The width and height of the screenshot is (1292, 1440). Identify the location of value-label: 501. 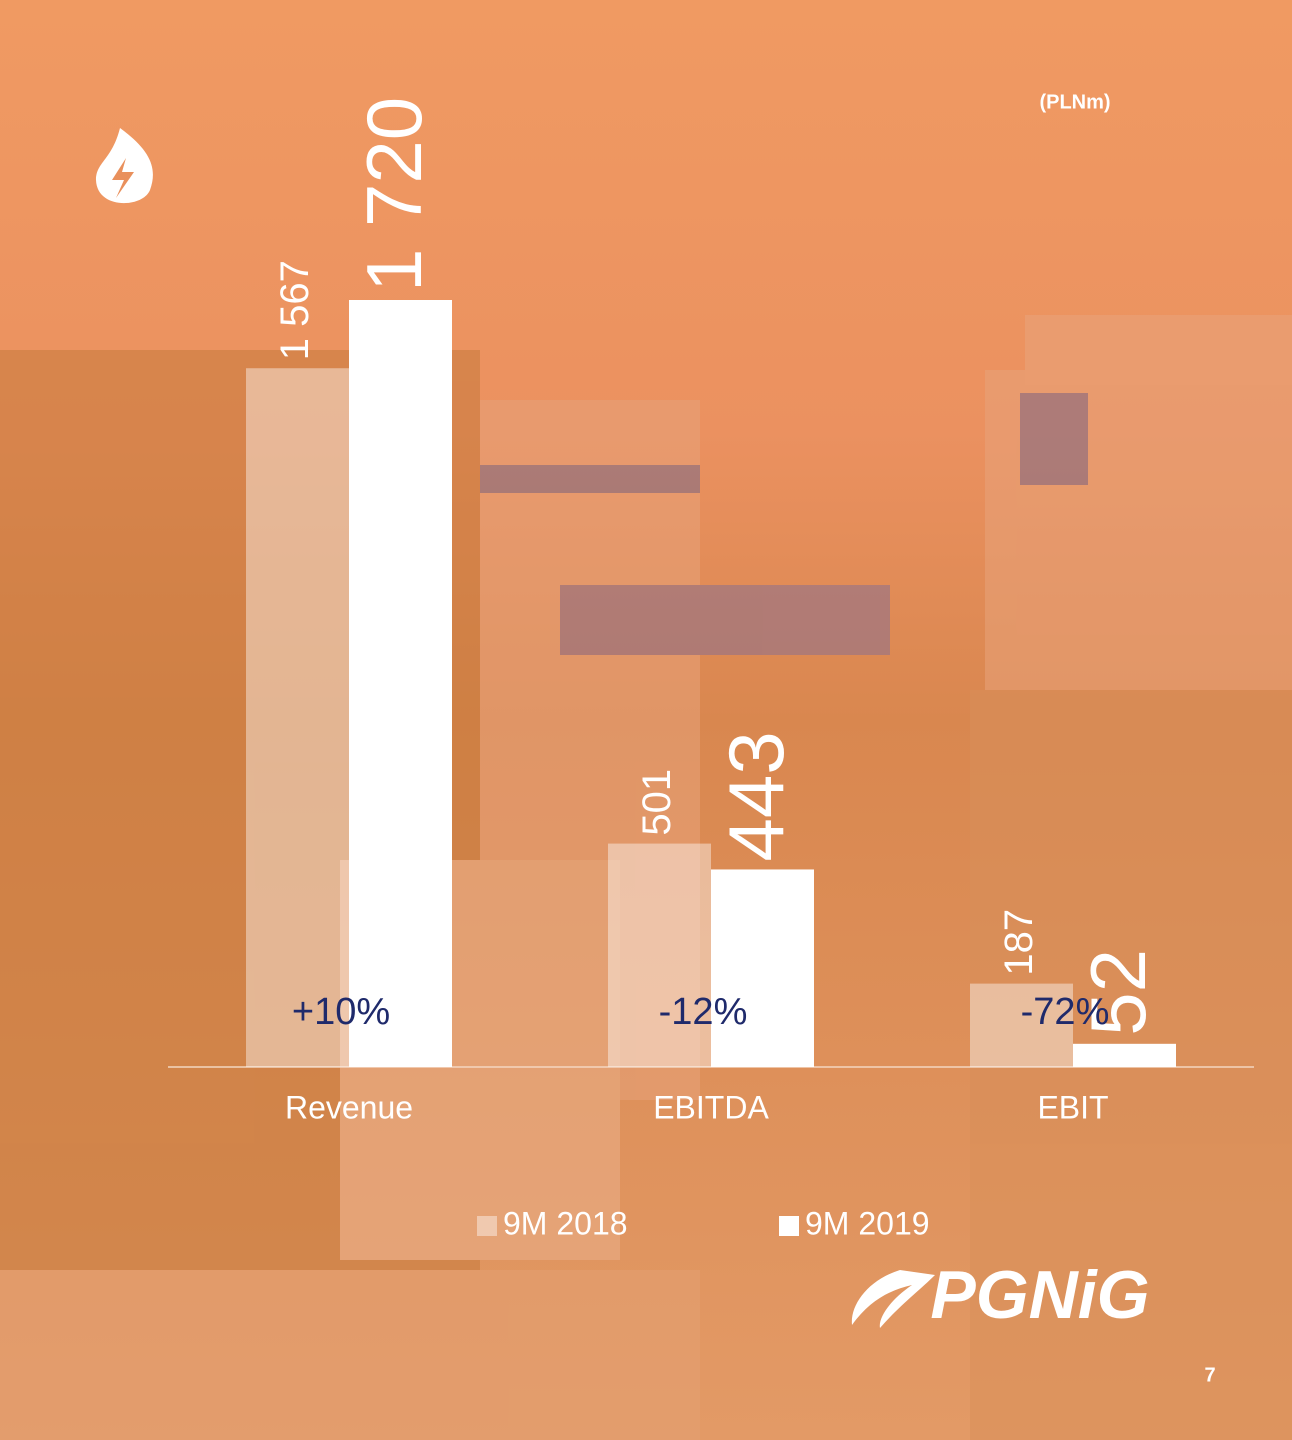
(657, 802).